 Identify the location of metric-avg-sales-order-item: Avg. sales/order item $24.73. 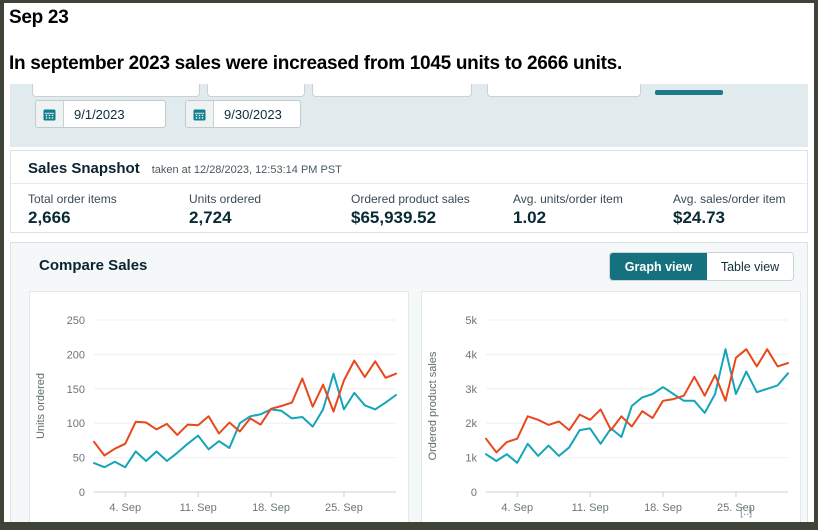
(729, 210).